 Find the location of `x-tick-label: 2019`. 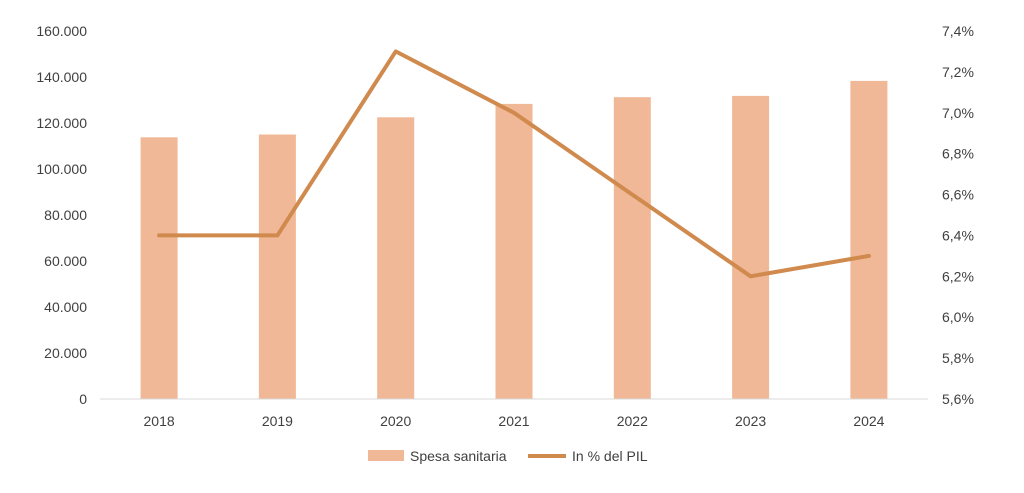

x-tick-label: 2019 is located at coordinates (277, 421).